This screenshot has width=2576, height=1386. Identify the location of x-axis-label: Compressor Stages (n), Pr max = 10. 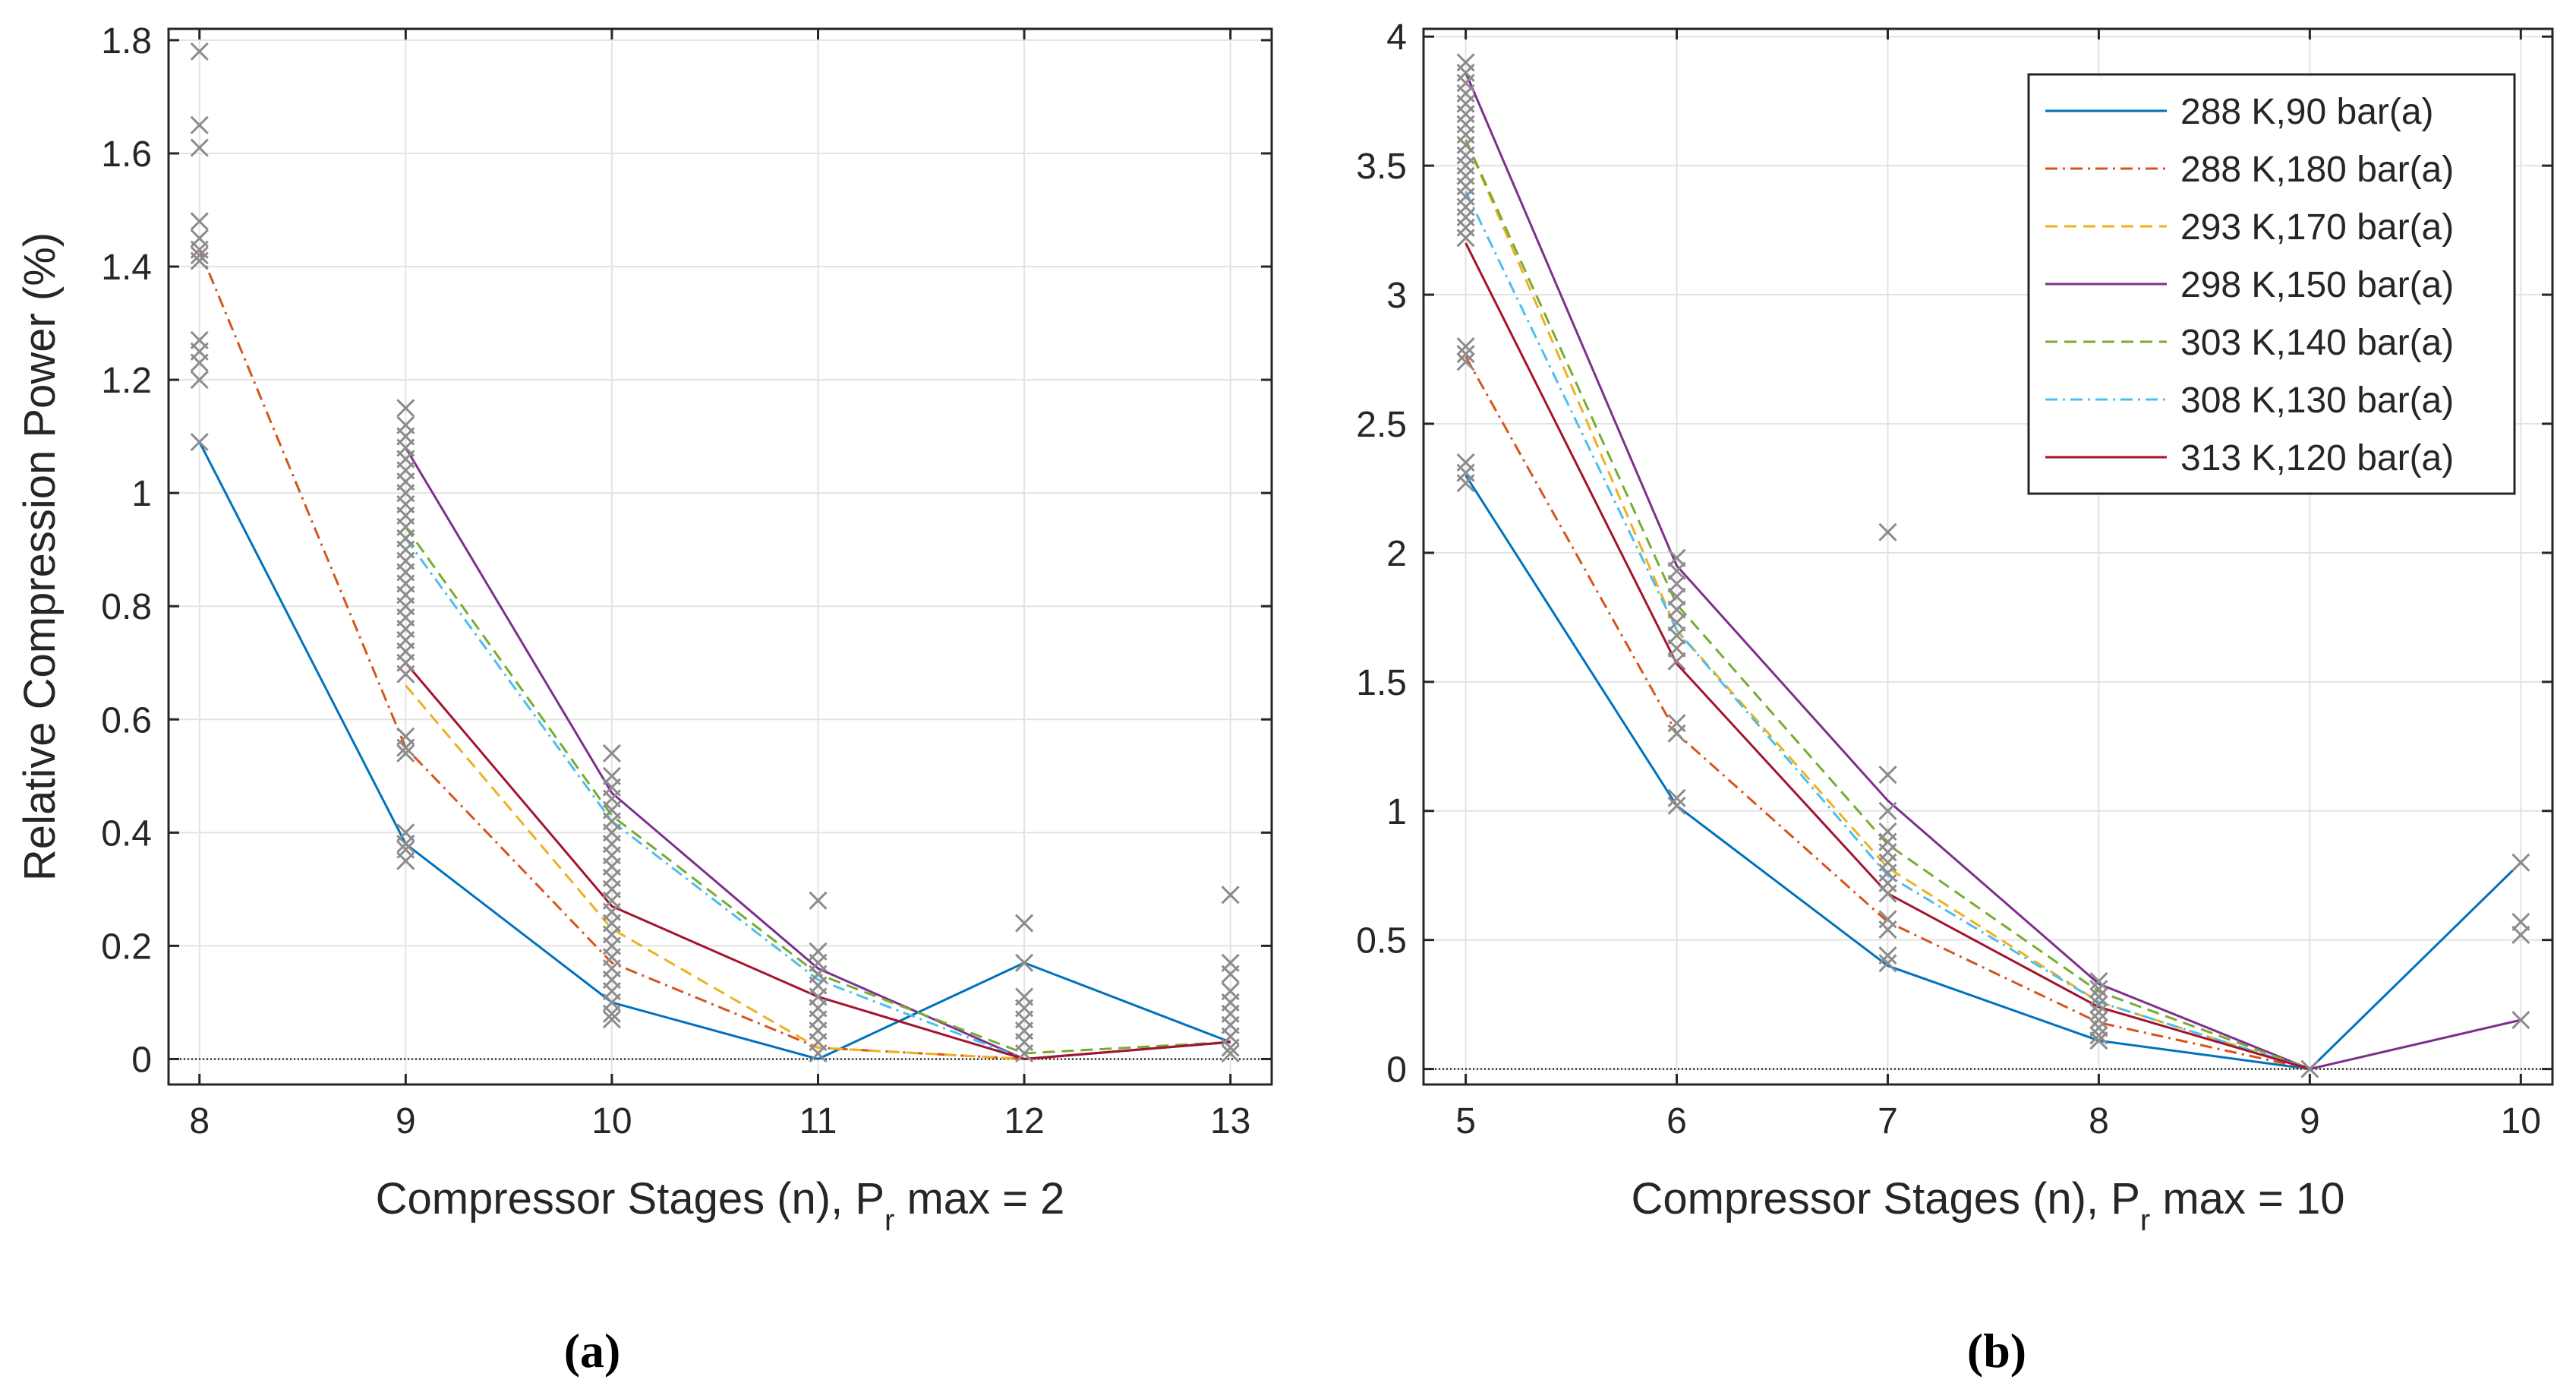
(1987, 1205).